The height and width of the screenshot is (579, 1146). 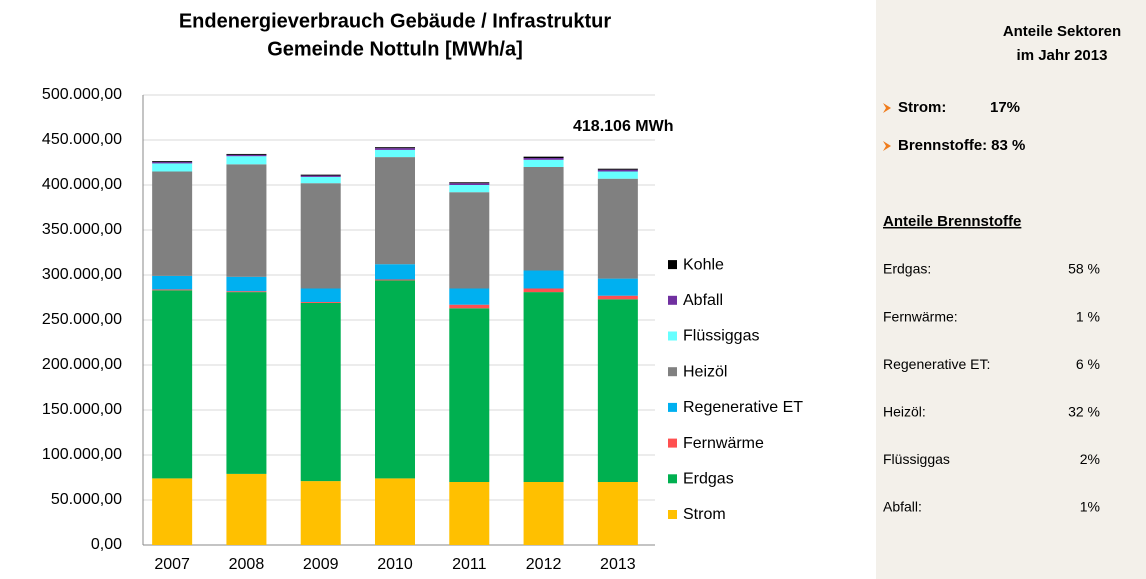 I want to click on fuel-value: 1 %, so click(x=1088, y=316).